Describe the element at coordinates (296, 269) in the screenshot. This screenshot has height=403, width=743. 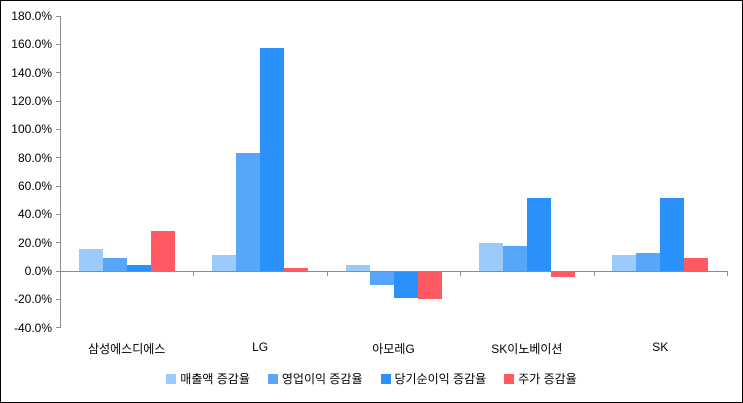
I see `bar-stock-price-growth-lg` at that location.